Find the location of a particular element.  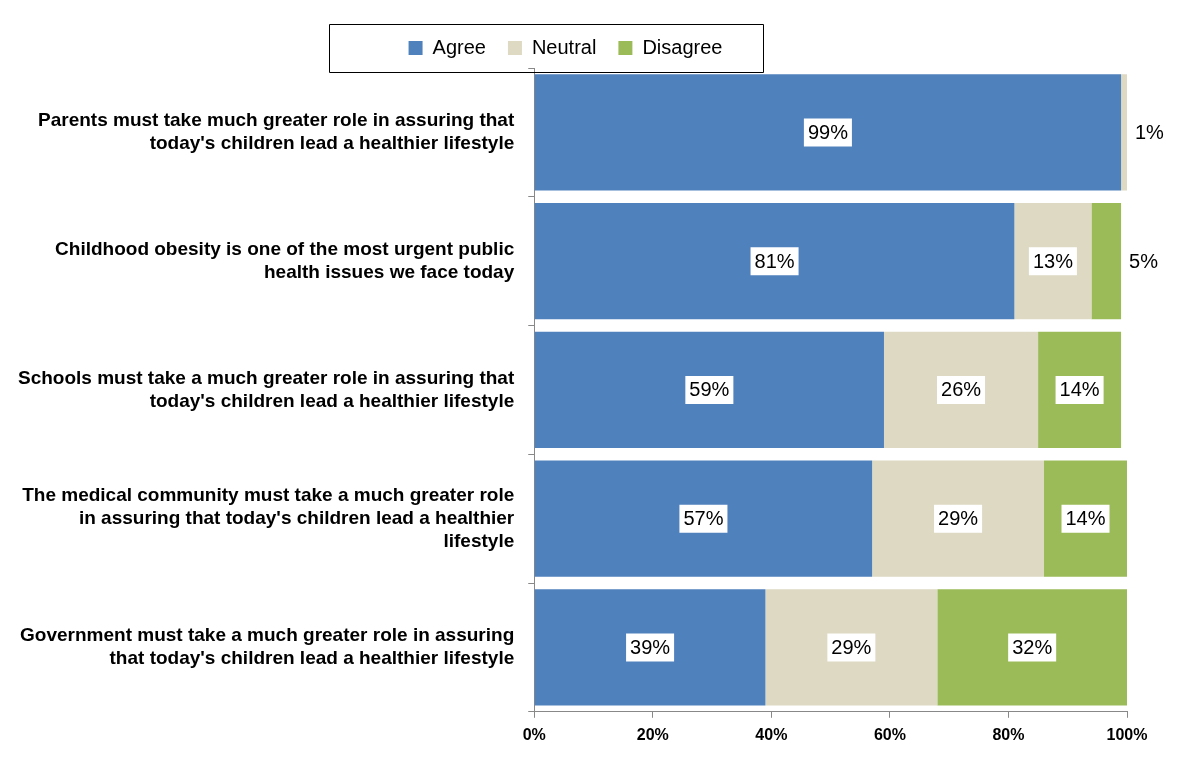

data-label: 39% is located at coordinates (650, 646).